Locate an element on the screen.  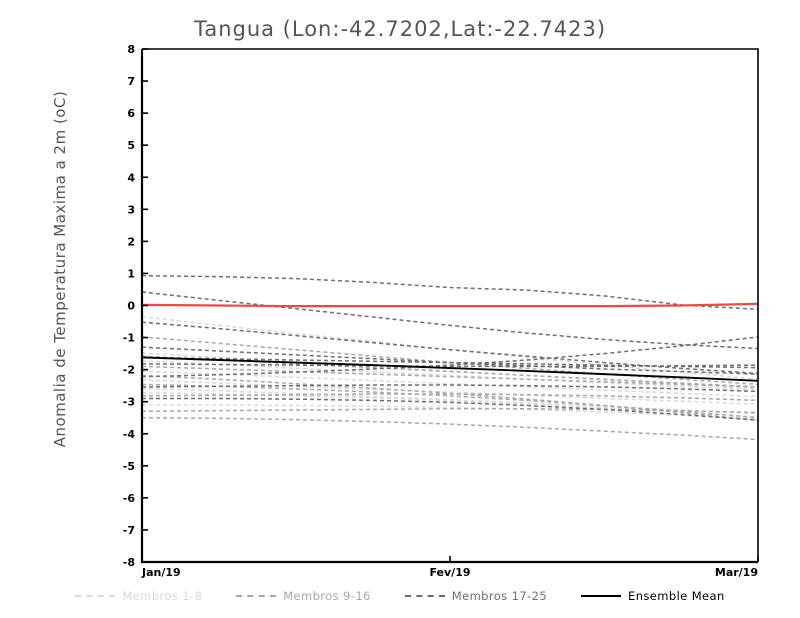
y-tick-label: 5 is located at coordinates (131, 145).